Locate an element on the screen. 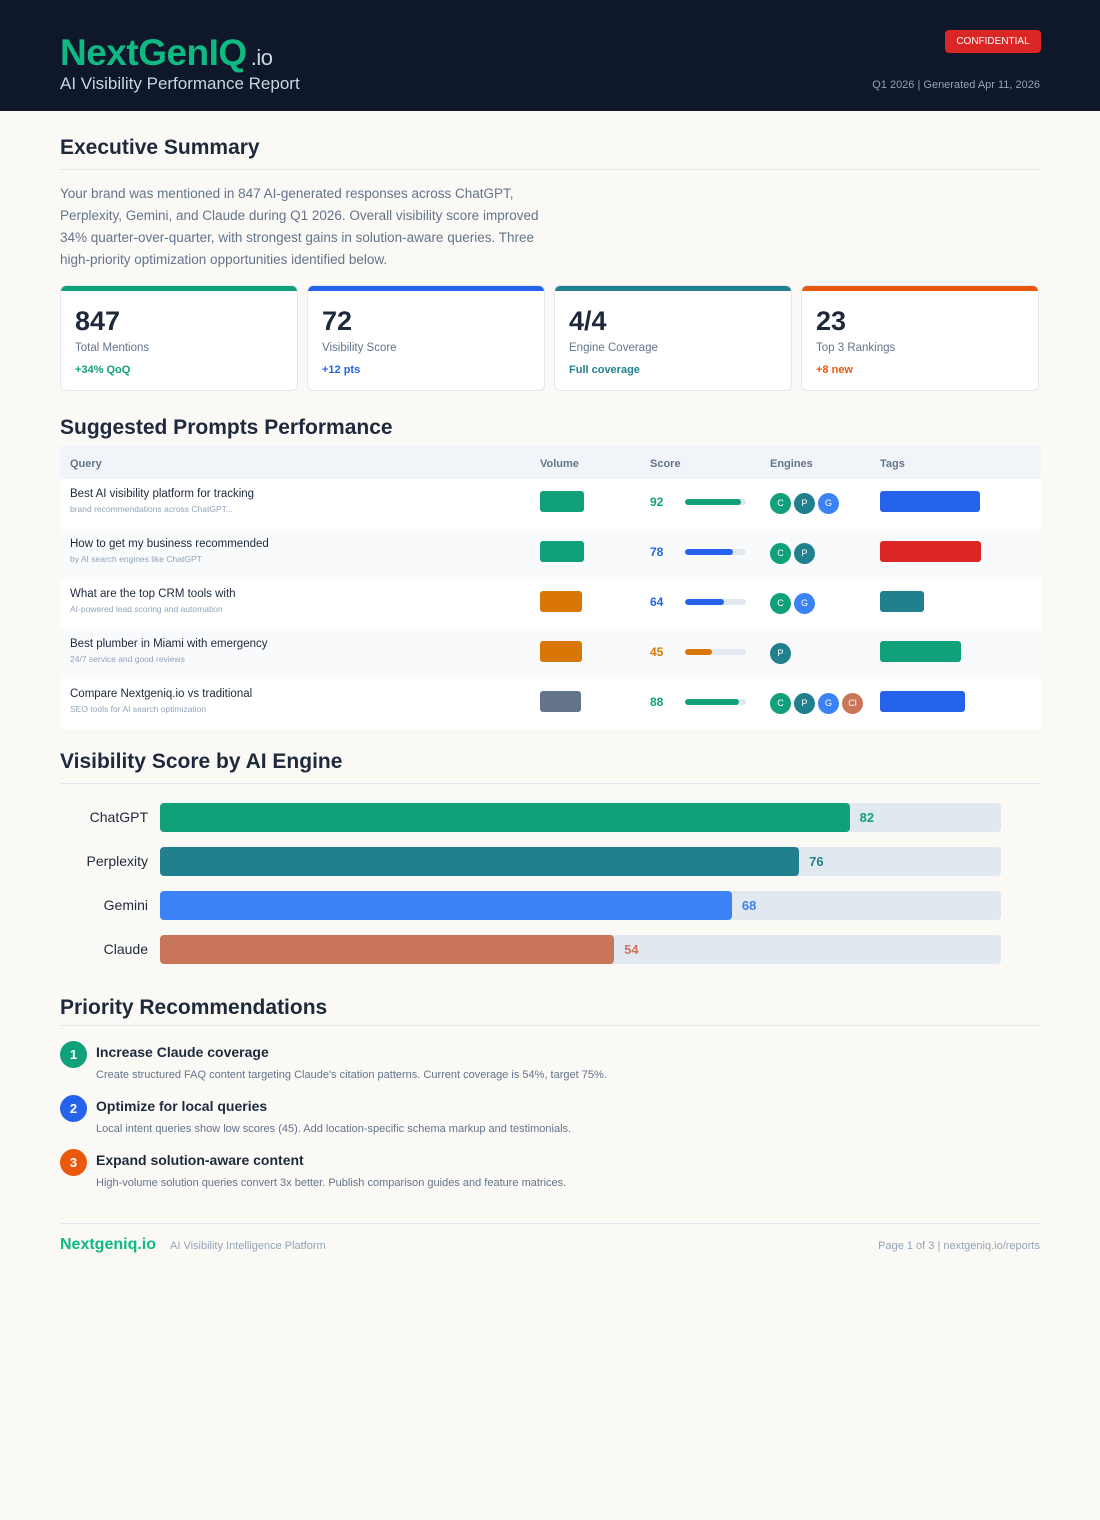 This screenshot has width=1100, height=1520. engine-badge: Cl is located at coordinates (852, 703).